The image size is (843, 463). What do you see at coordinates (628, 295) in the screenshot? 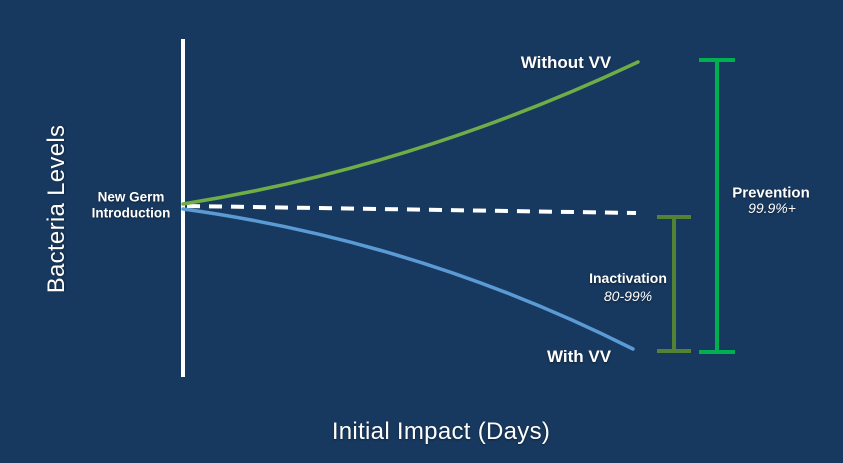
I see `inactivation-annotation-value: 80-99%` at bounding box center [628, 295].